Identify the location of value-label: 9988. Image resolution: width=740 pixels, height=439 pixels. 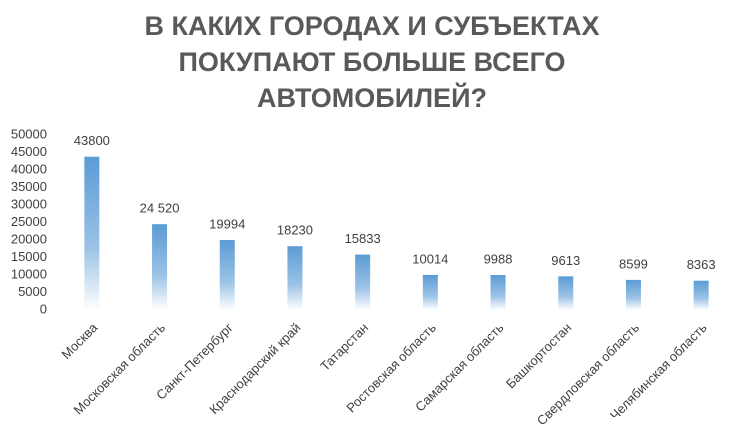
(498, 258).